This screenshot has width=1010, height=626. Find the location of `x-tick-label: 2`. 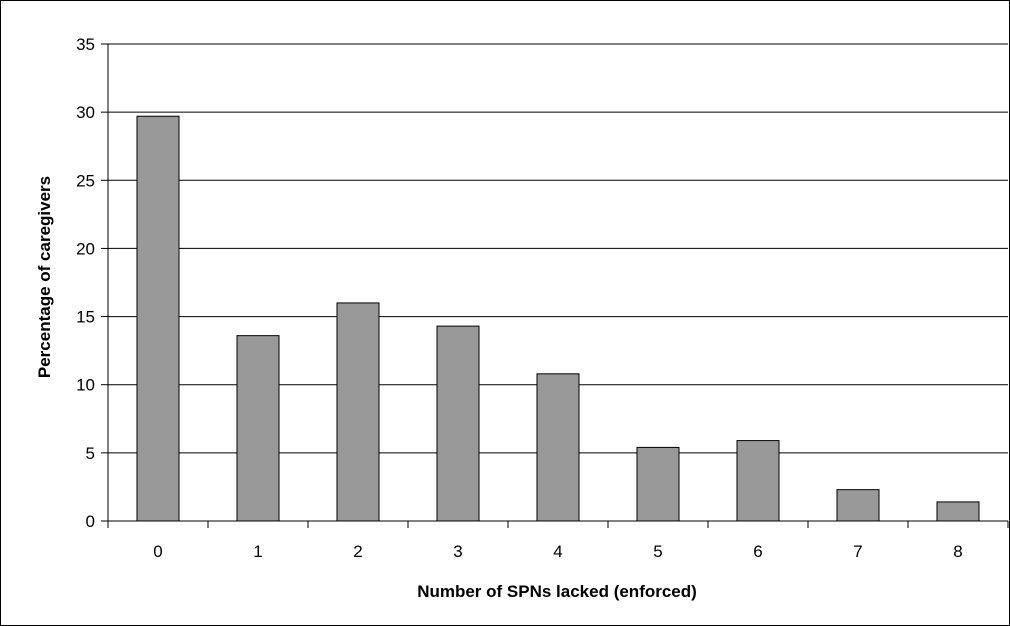

x-tick-label: 2 is located at coordinates (357, 551).